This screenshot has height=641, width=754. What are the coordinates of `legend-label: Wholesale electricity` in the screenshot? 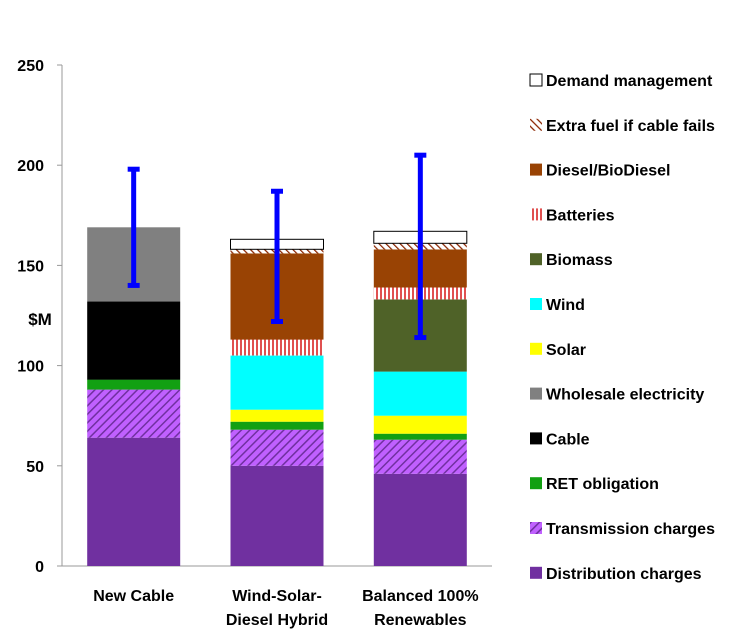 It's located at (625, 395).